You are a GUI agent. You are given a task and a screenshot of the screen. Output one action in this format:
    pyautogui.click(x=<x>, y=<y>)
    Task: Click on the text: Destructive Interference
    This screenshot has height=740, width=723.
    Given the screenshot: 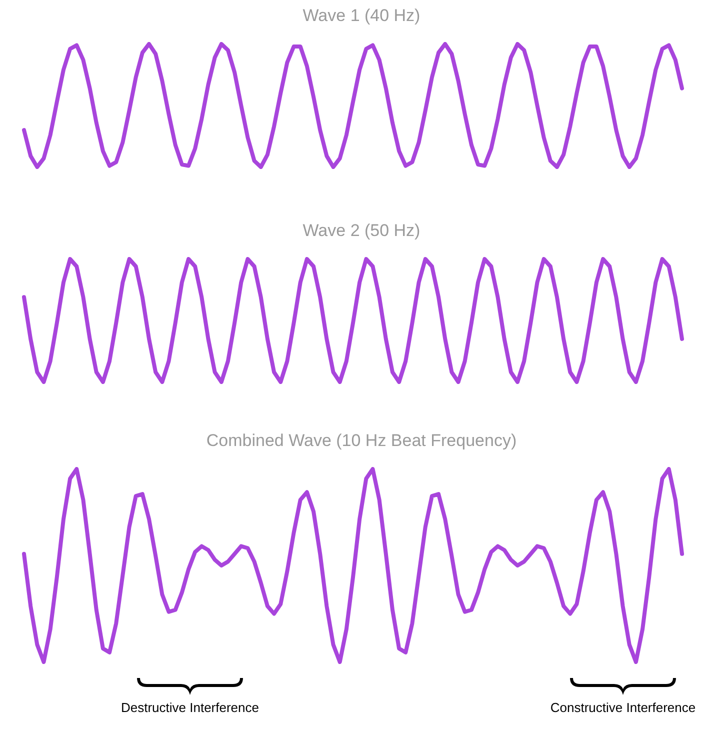 What is the action you would take?
    pyautogui.click(x=189, y=707)
    